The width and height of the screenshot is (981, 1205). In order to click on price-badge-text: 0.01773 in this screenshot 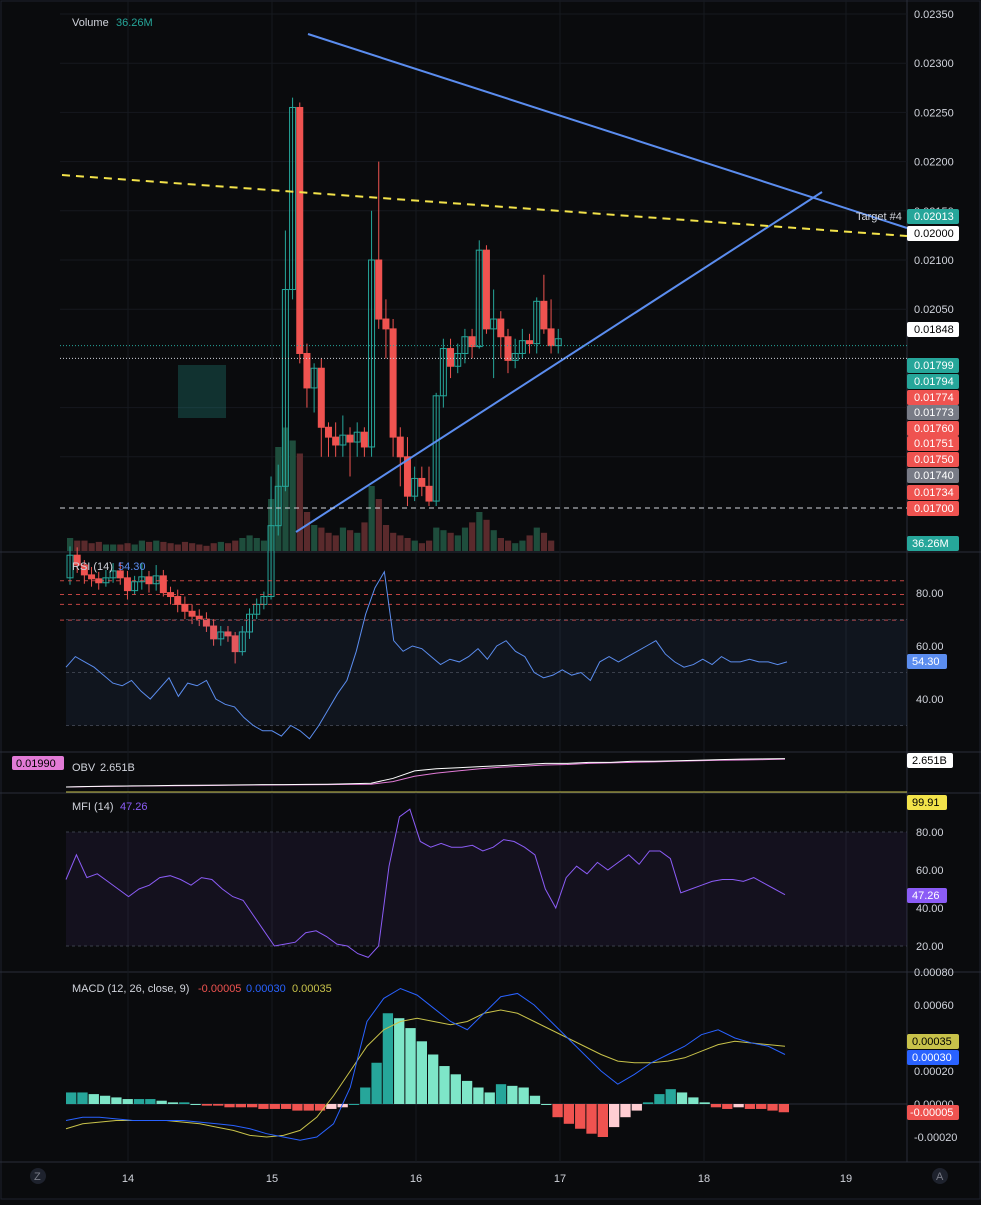, I will do `click(934, 413)`.